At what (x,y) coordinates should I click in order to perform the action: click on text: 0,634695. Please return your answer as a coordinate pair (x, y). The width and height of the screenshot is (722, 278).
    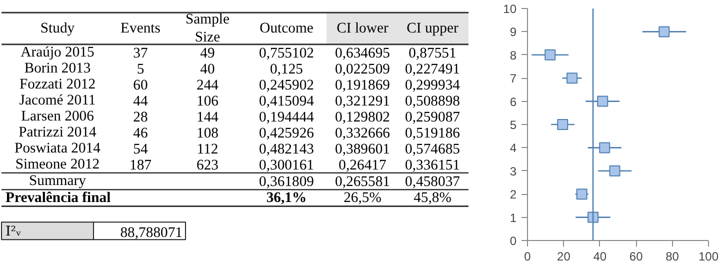
    Looking at the image, I should click on (362, 54).